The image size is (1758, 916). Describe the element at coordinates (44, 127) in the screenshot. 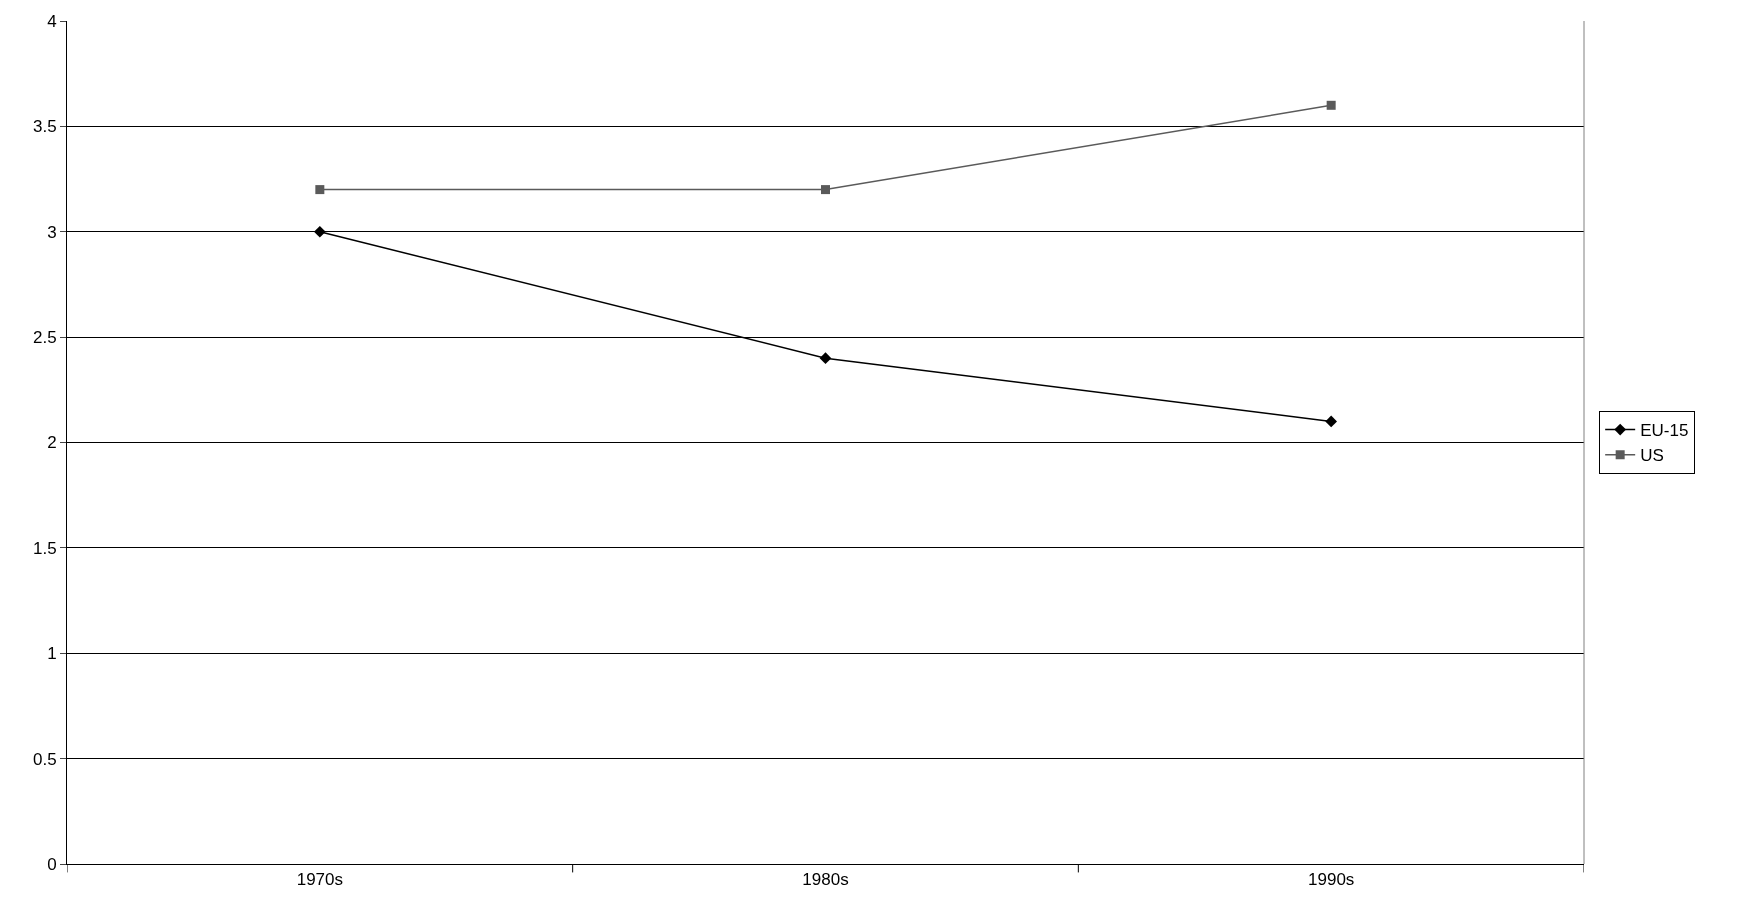

I see `y-tick-label: 3.5` at that location.